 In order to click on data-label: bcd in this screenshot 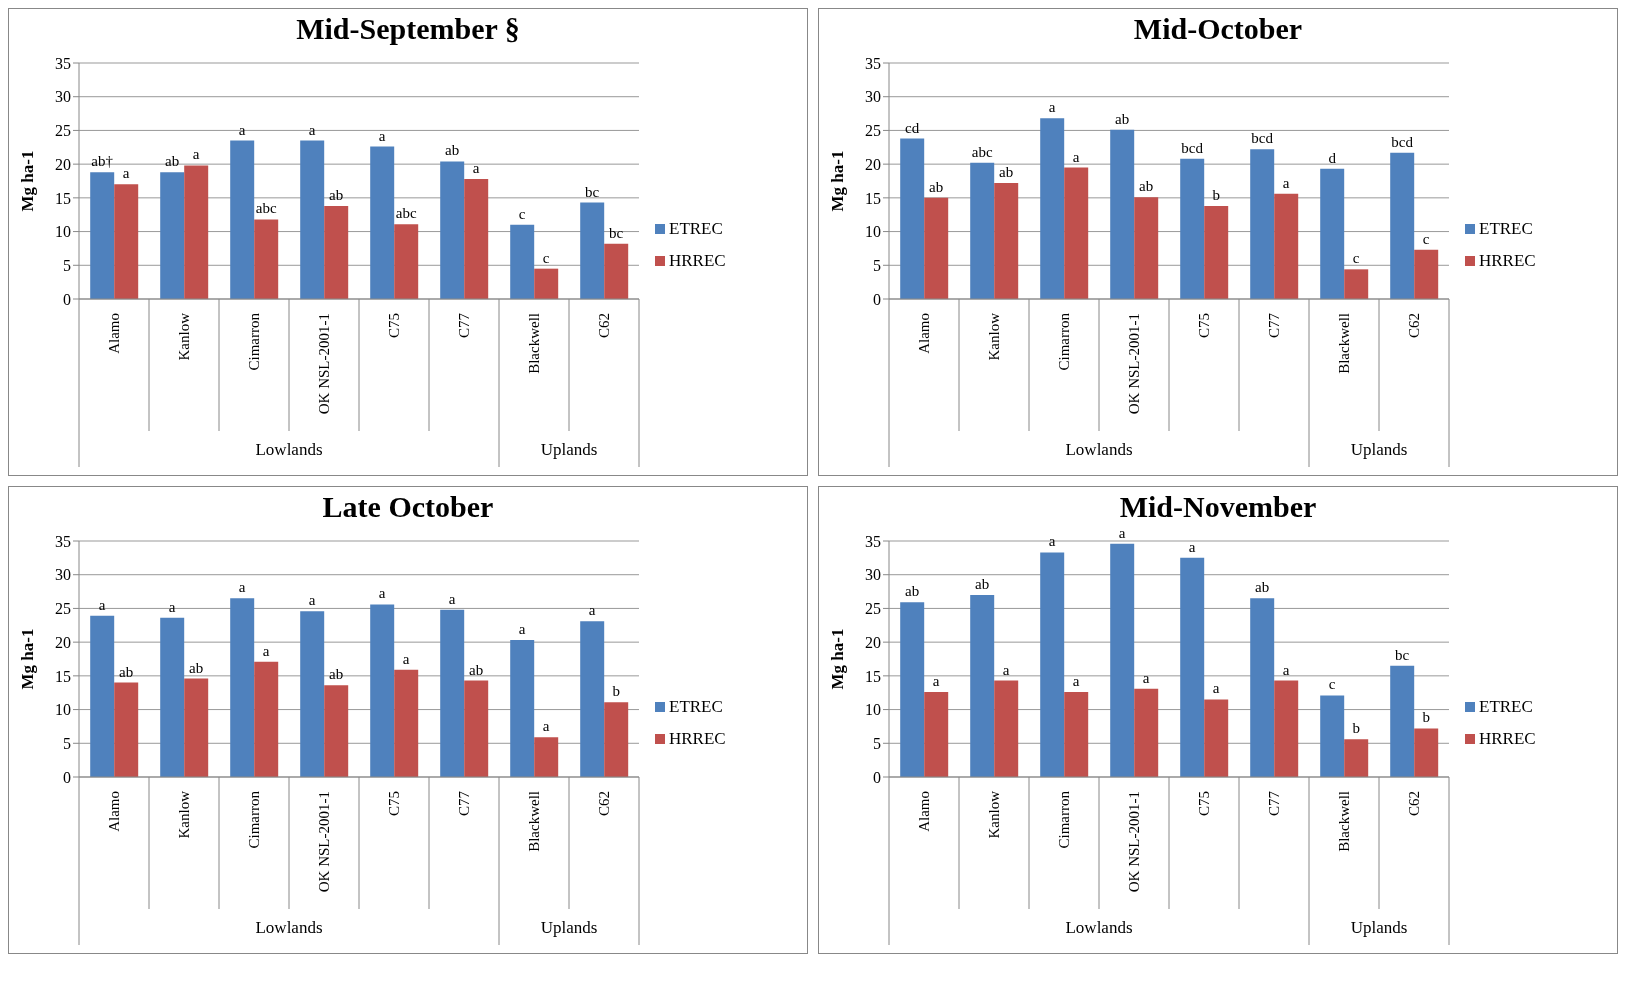, I will do `click(1192, 147)`.